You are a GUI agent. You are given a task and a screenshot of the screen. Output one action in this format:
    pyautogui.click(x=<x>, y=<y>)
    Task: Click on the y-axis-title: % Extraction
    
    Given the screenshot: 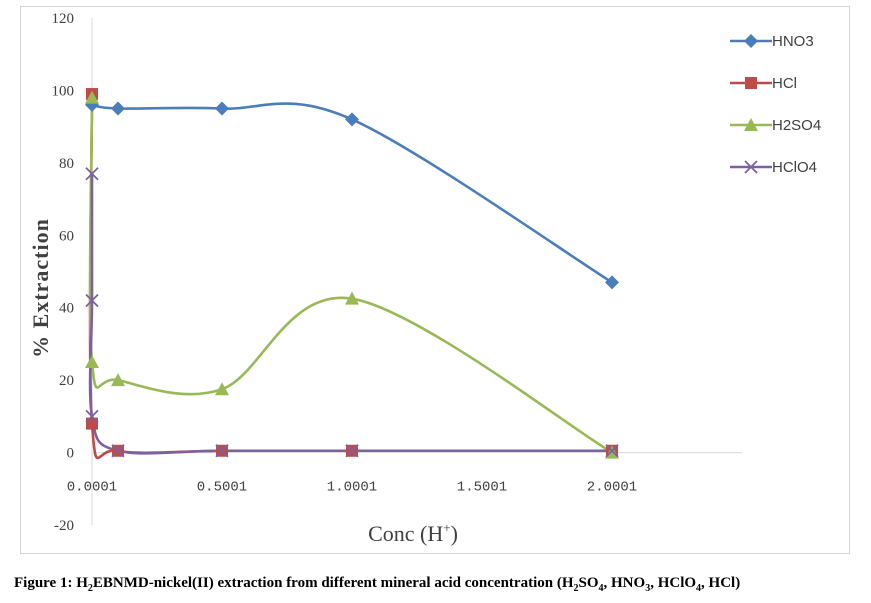 What is the action you would take?
    pyautogui.click(x=40, y=288)
    